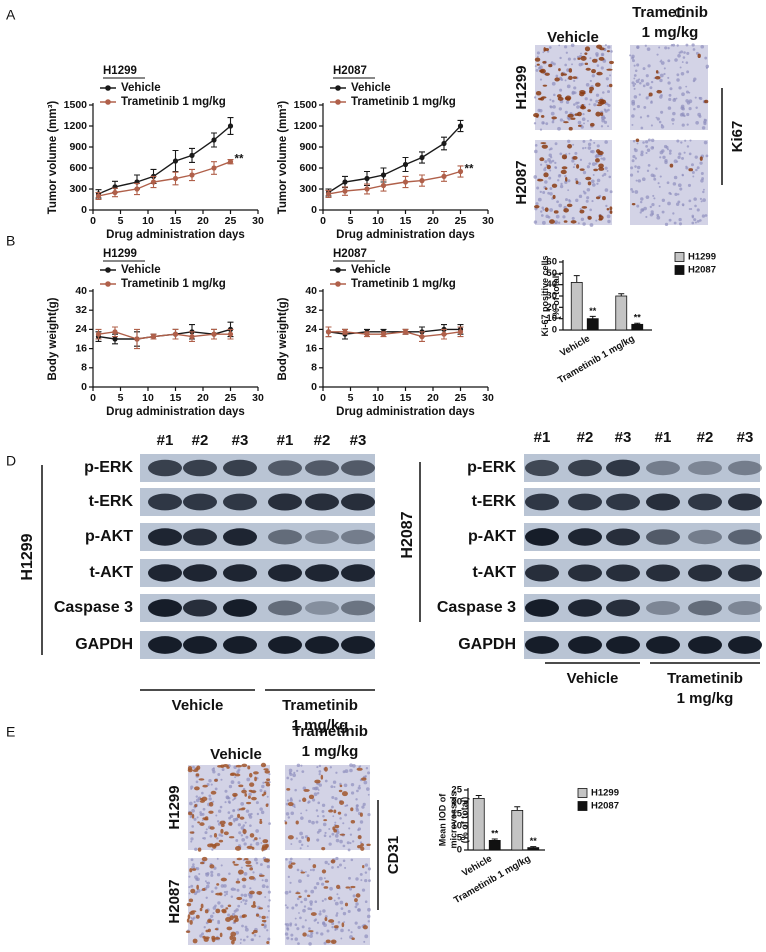  Describe the element at coordinates (311, 291) in the screenshot. I see `y-tick-label: 40` at that location.